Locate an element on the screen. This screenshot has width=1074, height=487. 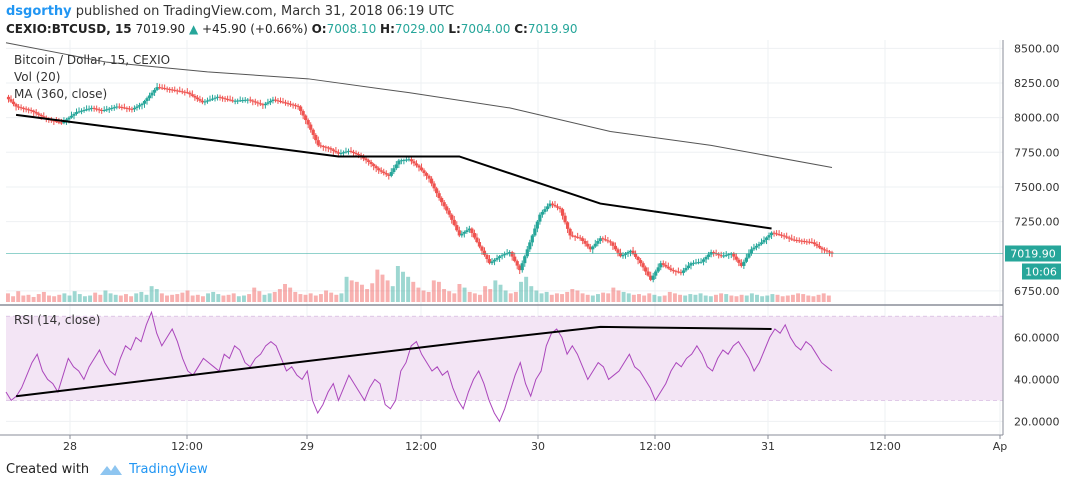
author-name: dsgorthy is located at coordinates (39, 11).